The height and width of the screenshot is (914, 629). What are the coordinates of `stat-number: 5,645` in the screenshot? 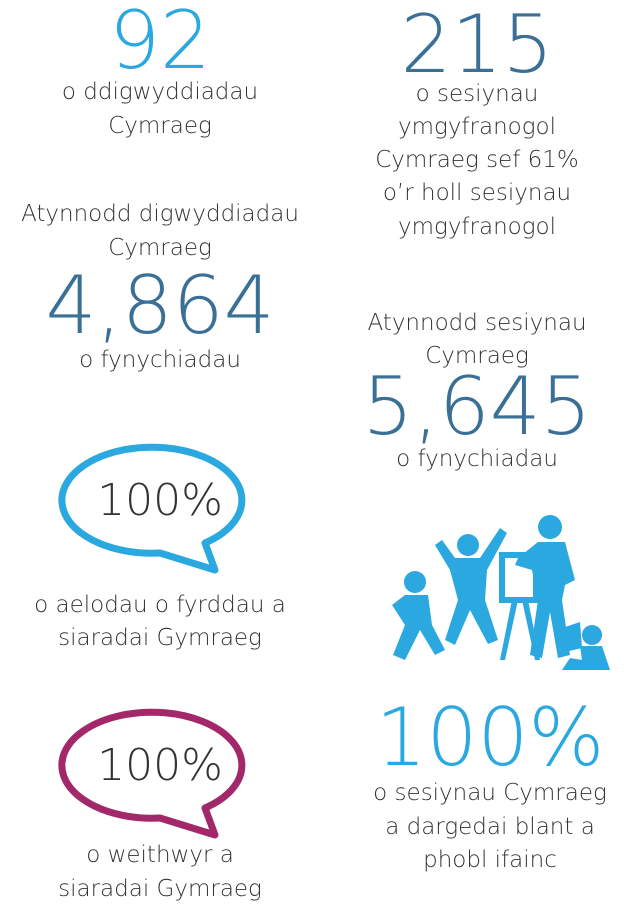 It's located at (476, 406).